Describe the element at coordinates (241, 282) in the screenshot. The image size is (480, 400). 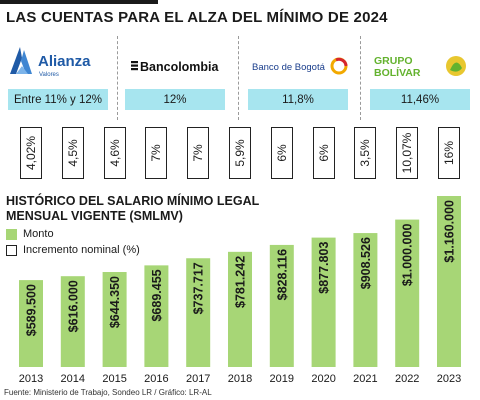
I see `bar-value-label: $781.242` at that location.